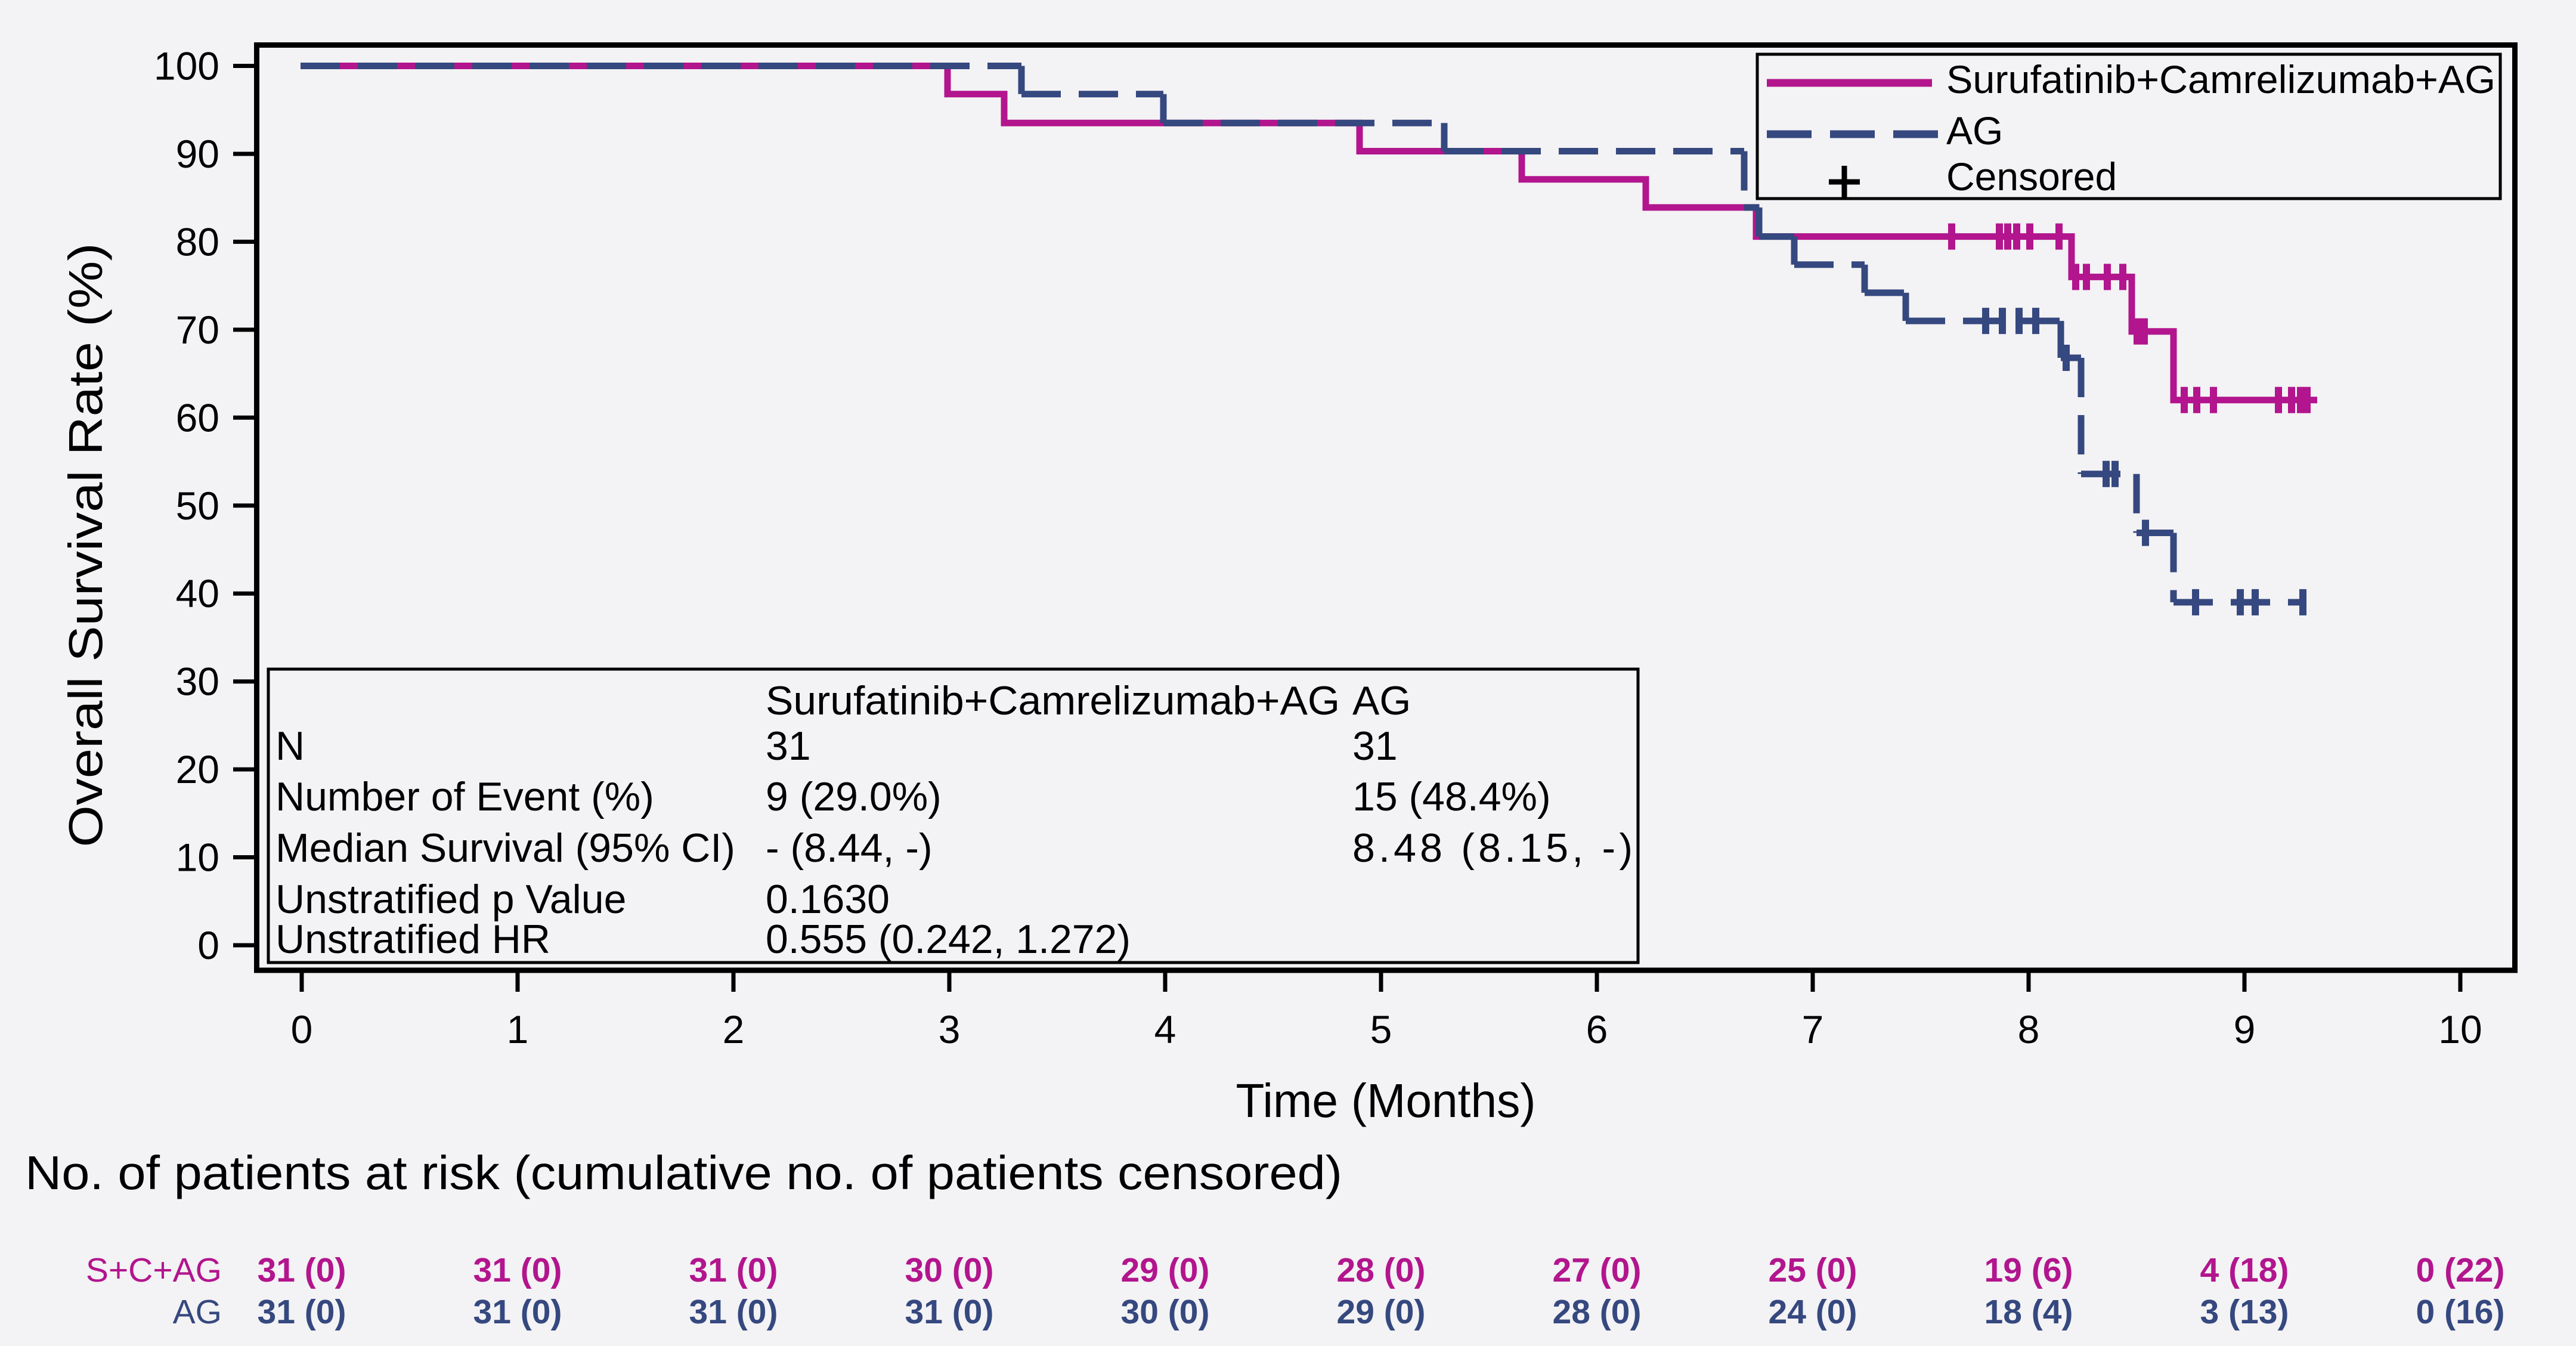 This screenshot has width=2576, height=1346. What do you see at coordinates (86, 545) in the screenshot?
I see `svg-text: Overall Survival Rate (%)` at bounding box center [86, 545].